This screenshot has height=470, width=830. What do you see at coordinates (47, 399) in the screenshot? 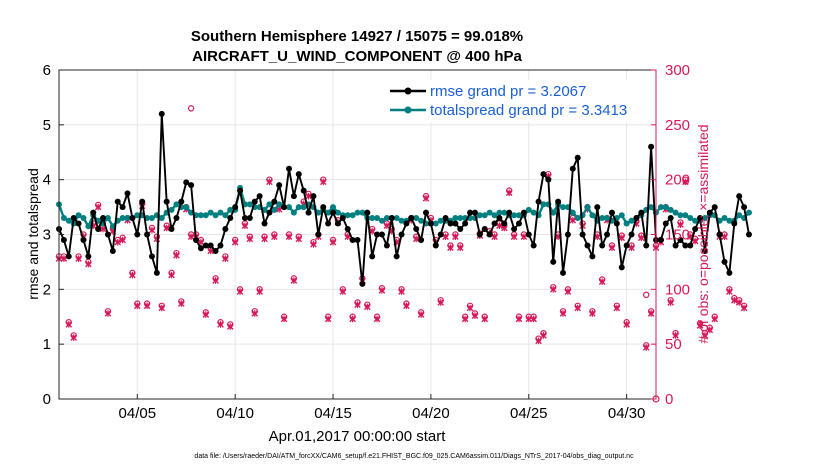
I see `y-tick-label: 0` at bounding box center [47, 399].